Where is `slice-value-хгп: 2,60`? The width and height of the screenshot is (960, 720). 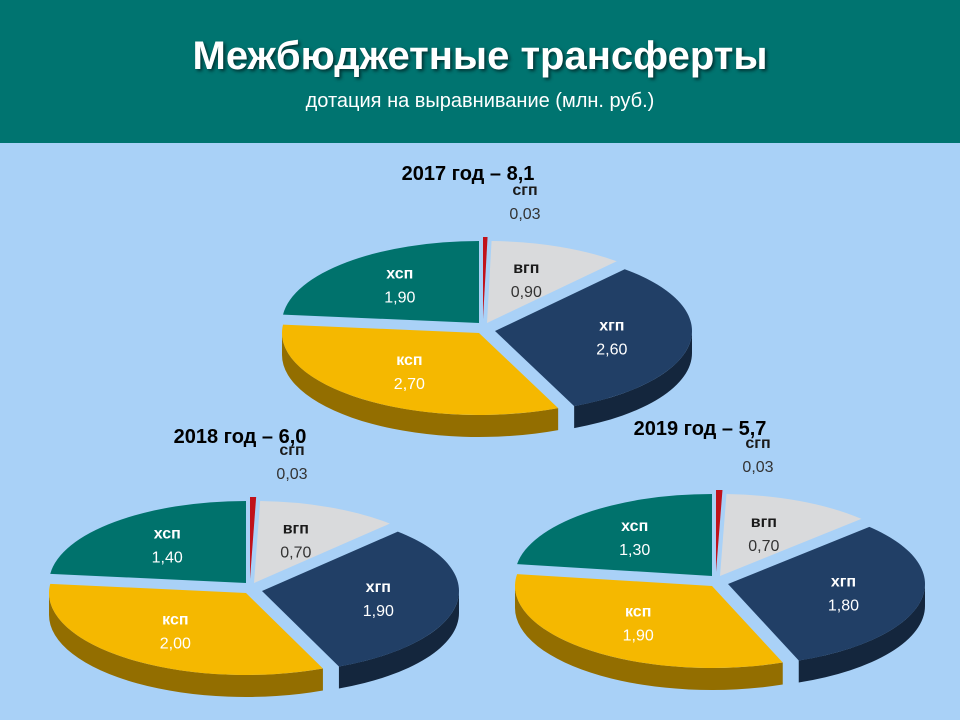 slice-value-хгп: 2,60 is located at coordinates (611, 349).